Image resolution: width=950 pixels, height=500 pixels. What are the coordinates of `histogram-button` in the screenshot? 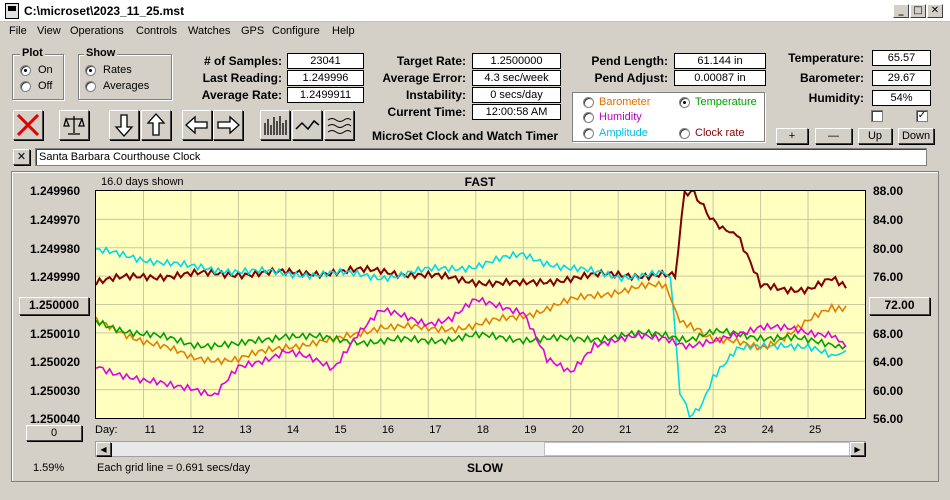 It's located at (275, 125).